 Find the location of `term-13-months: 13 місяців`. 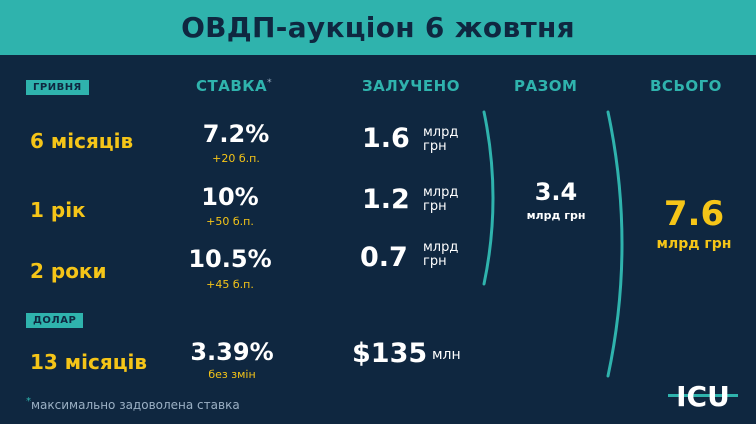

term-13-months: 13 місяців is located at coordinates (89, 362).